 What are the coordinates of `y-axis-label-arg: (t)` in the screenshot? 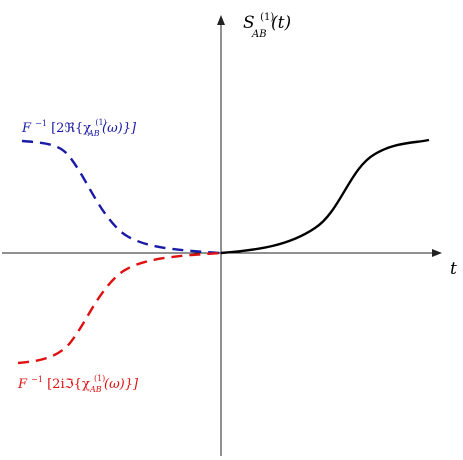 It's located at (281, 23).